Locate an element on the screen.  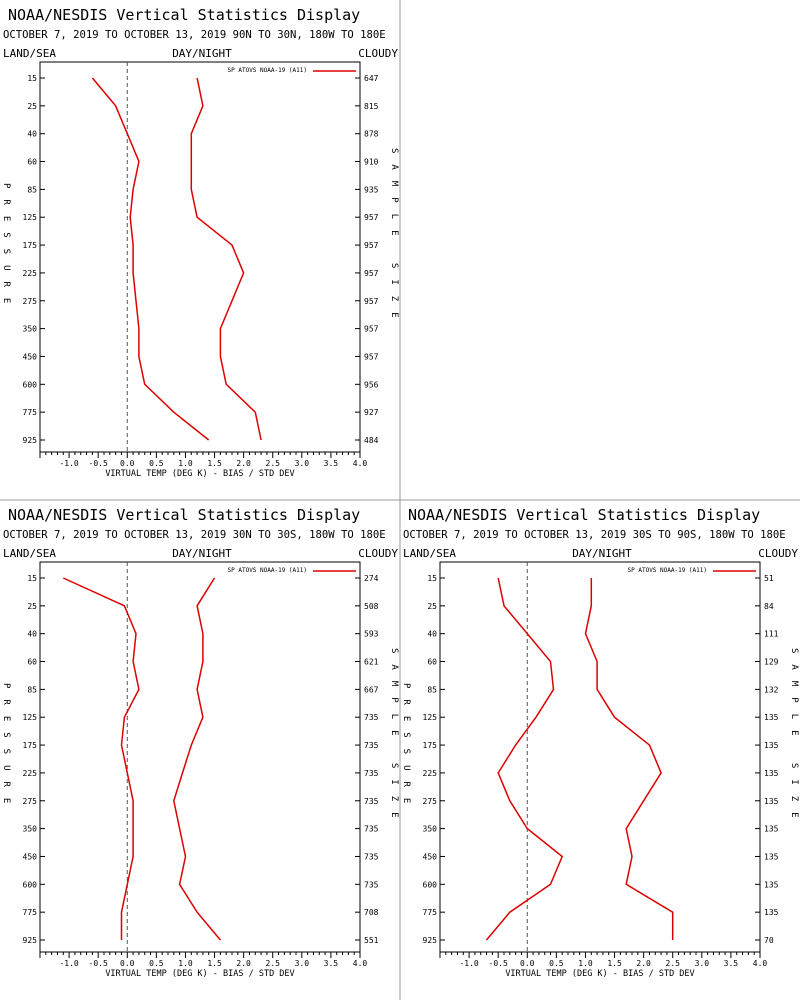
x-tick-label: 2.0 is located at coordinates (243, 463).